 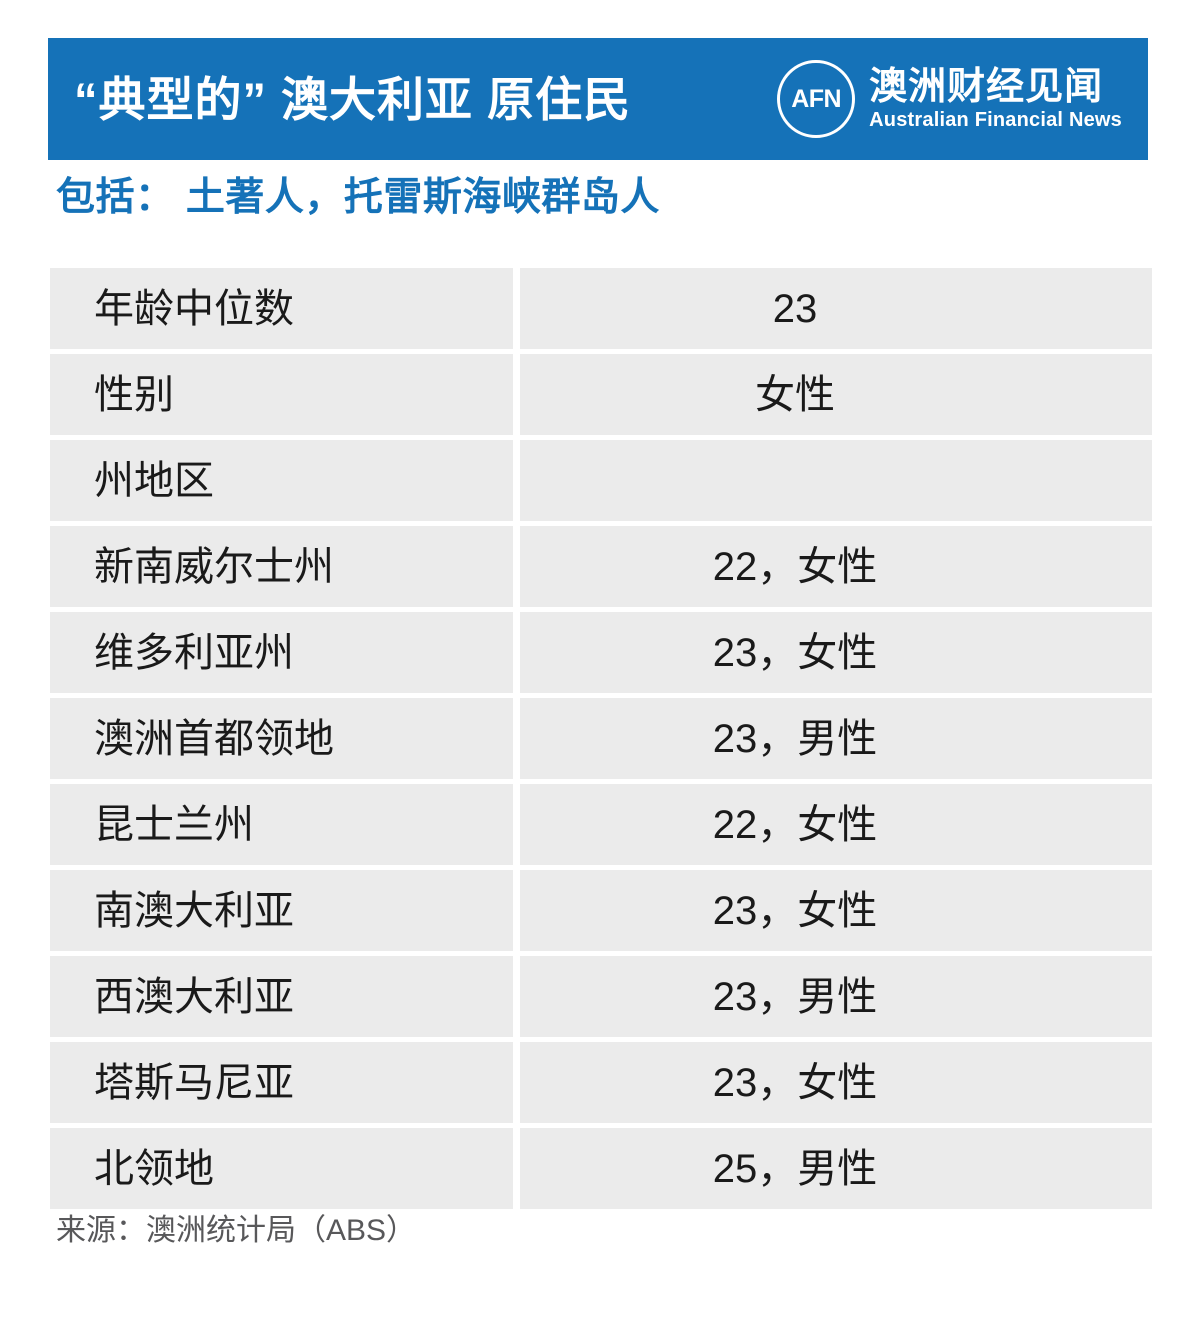 I want to click on table-row: 塔斯马尼亚 23，女性, so click(x=601, y=1082).